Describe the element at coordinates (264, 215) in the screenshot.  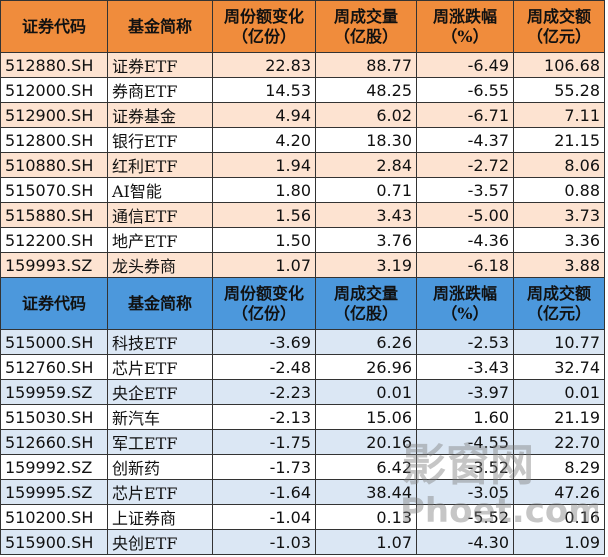
I see `value-cell: 1.56` at that location.